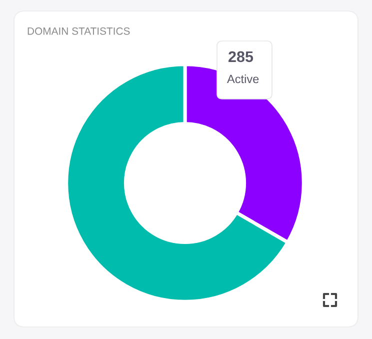 The width and height of the screenshot is (372, 339). What do you see at coordinates (241, 56) in the screenshot?
I see `data-label: 285` at bounding box center [241, 56].